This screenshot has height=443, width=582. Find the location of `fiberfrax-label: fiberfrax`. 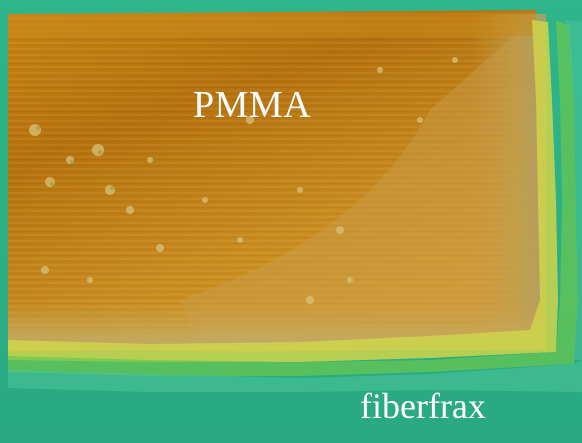

fiberfrax-label: fiberfrax is located at coordinates (423, 406).